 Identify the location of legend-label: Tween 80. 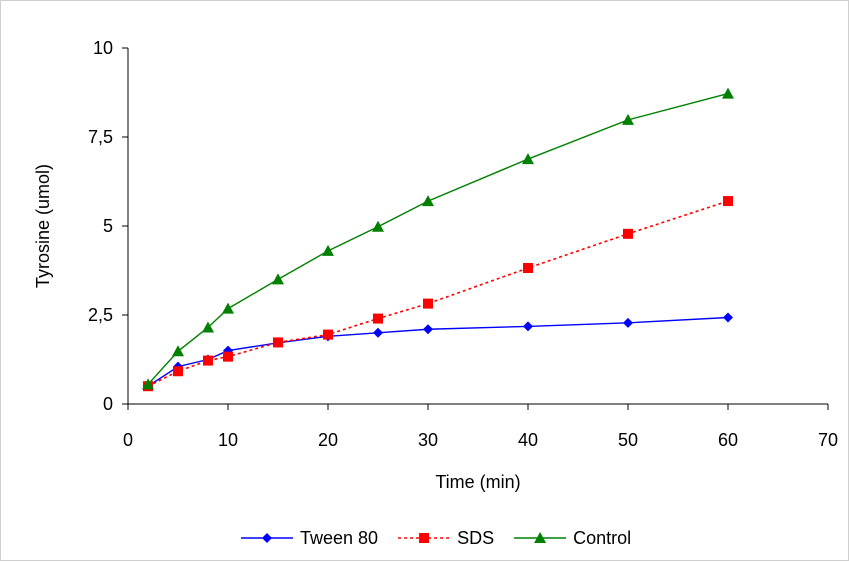
(339, 538).